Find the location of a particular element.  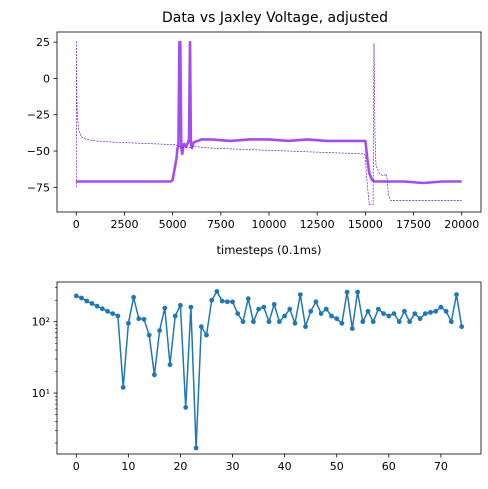

x-tick-label: 5000 is located at coordinates (173, 224).